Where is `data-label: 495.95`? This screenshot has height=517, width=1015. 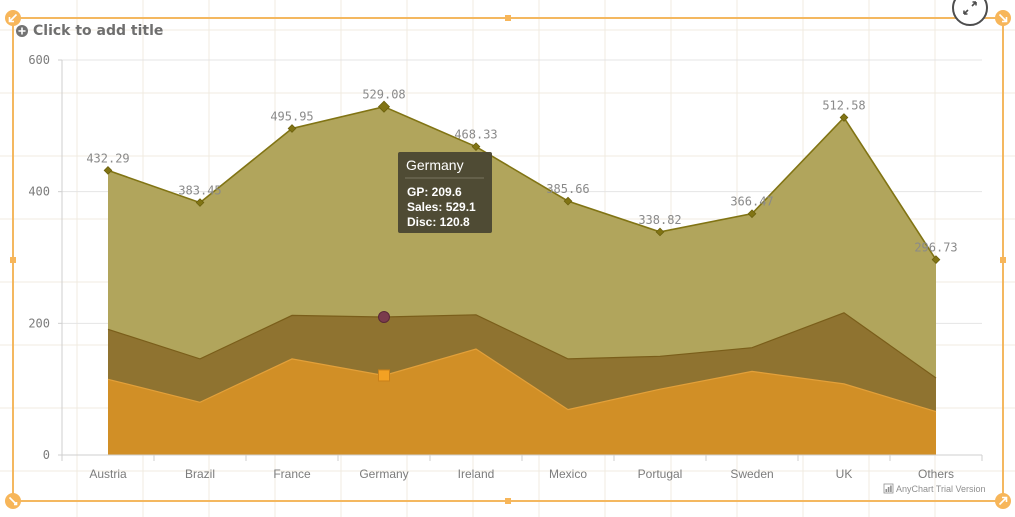 data-label: 495.95 is located at coordinates (291, 116).